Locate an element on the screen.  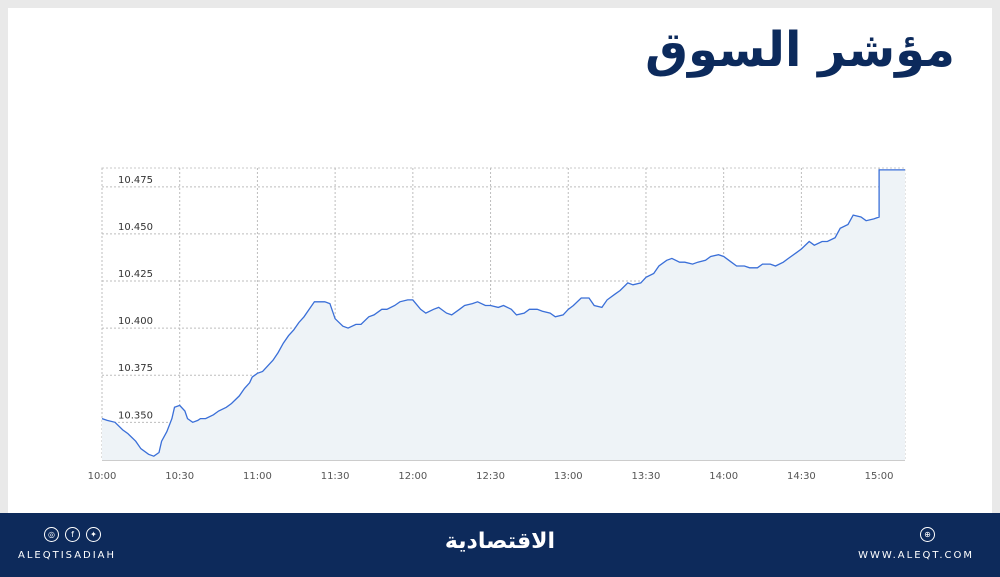
instagram-icon: ◎ is located at coordinates (51, 534).